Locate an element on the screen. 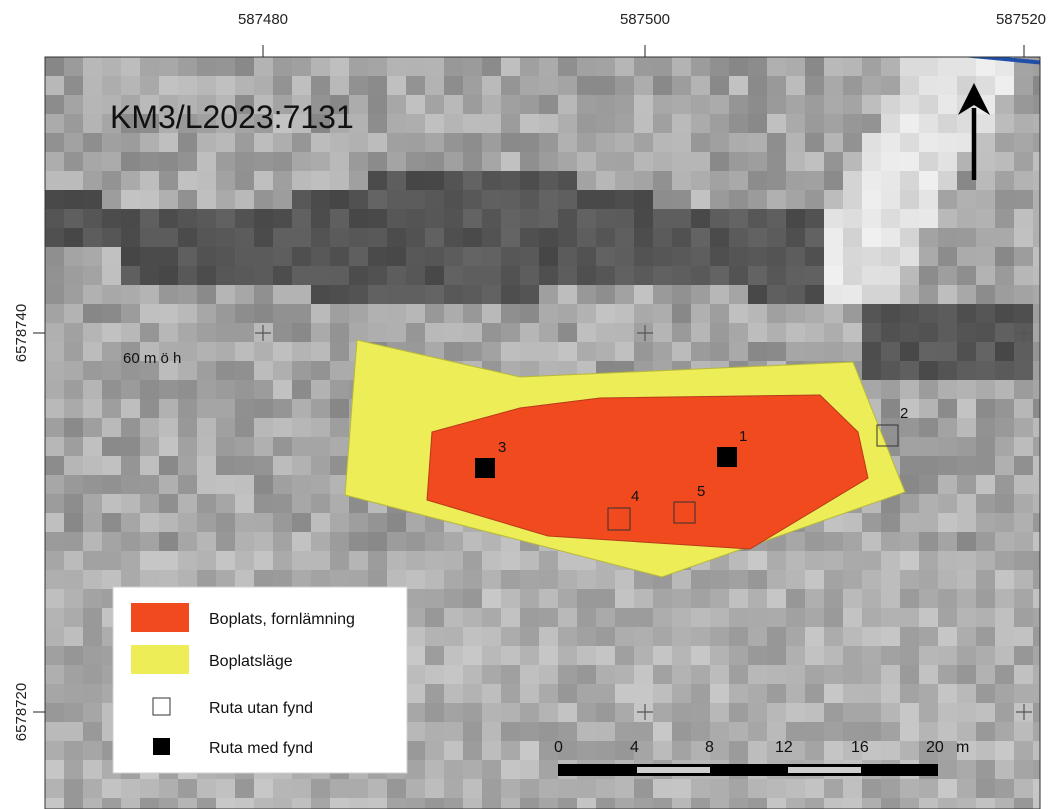 This screenshot has height=809, width=1061. scale-label-4: 4 is located at coordinates (634, 747).